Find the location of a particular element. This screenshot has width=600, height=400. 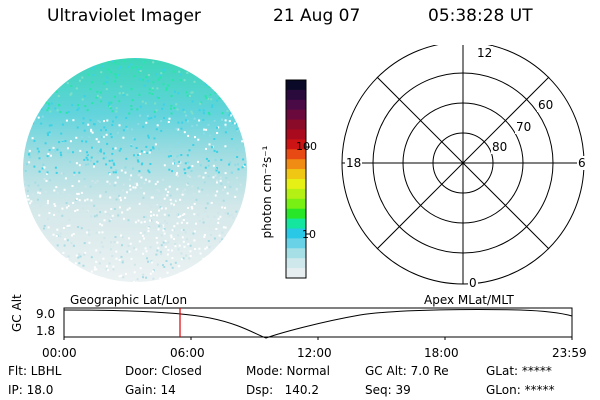

gain-info: Gain: 14 is located at coordinates (150, 390).